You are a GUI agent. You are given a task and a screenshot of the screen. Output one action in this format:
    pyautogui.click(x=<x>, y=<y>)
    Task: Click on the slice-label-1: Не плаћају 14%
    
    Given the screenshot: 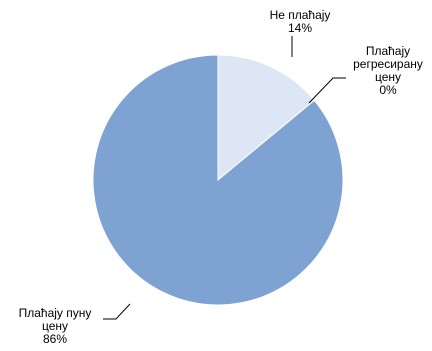 What is the action you would take?
    pyautogui.click(x=300, y=21)
    